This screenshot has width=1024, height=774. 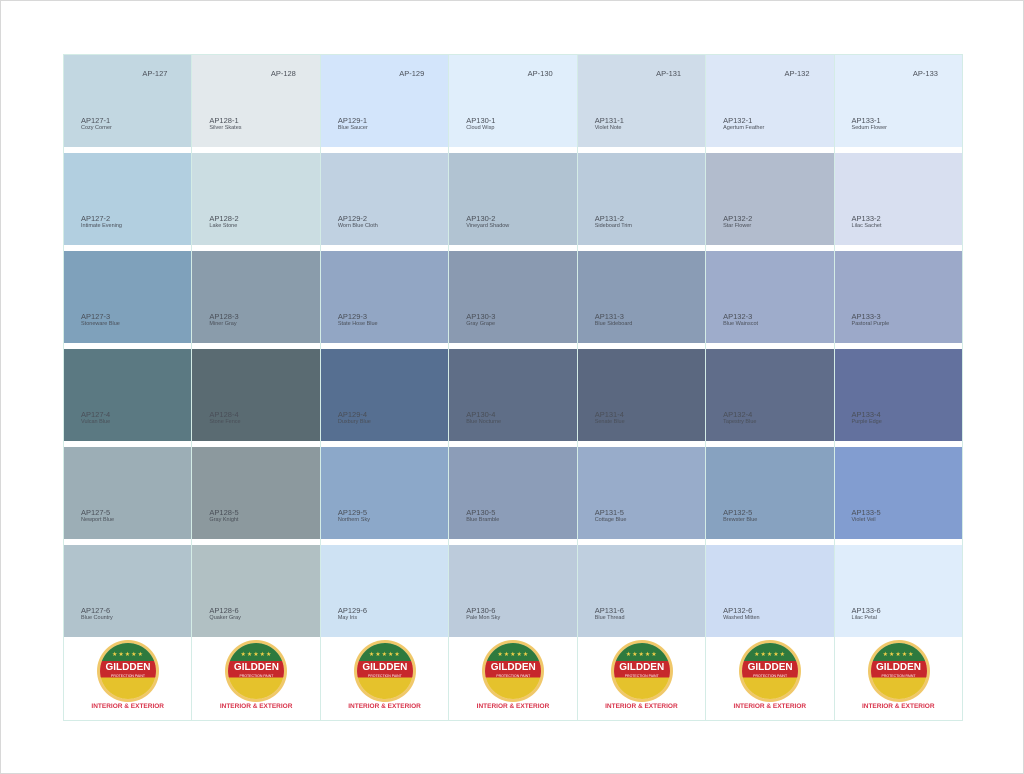 I want to click on color-swatch: AP129-2 Worn Blue Cloth, so click(x=384, y=199).